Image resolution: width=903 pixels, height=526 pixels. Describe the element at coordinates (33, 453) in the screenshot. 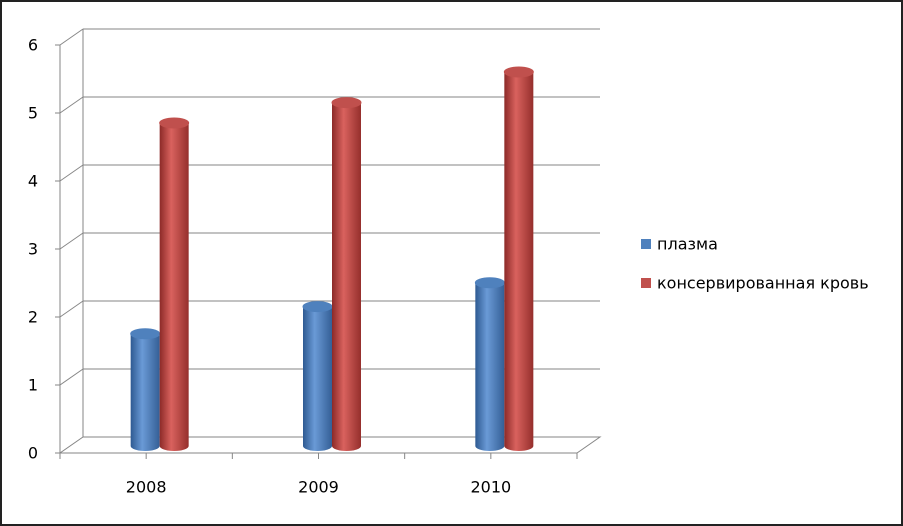

I see `y-tick-label: 0` at that location.